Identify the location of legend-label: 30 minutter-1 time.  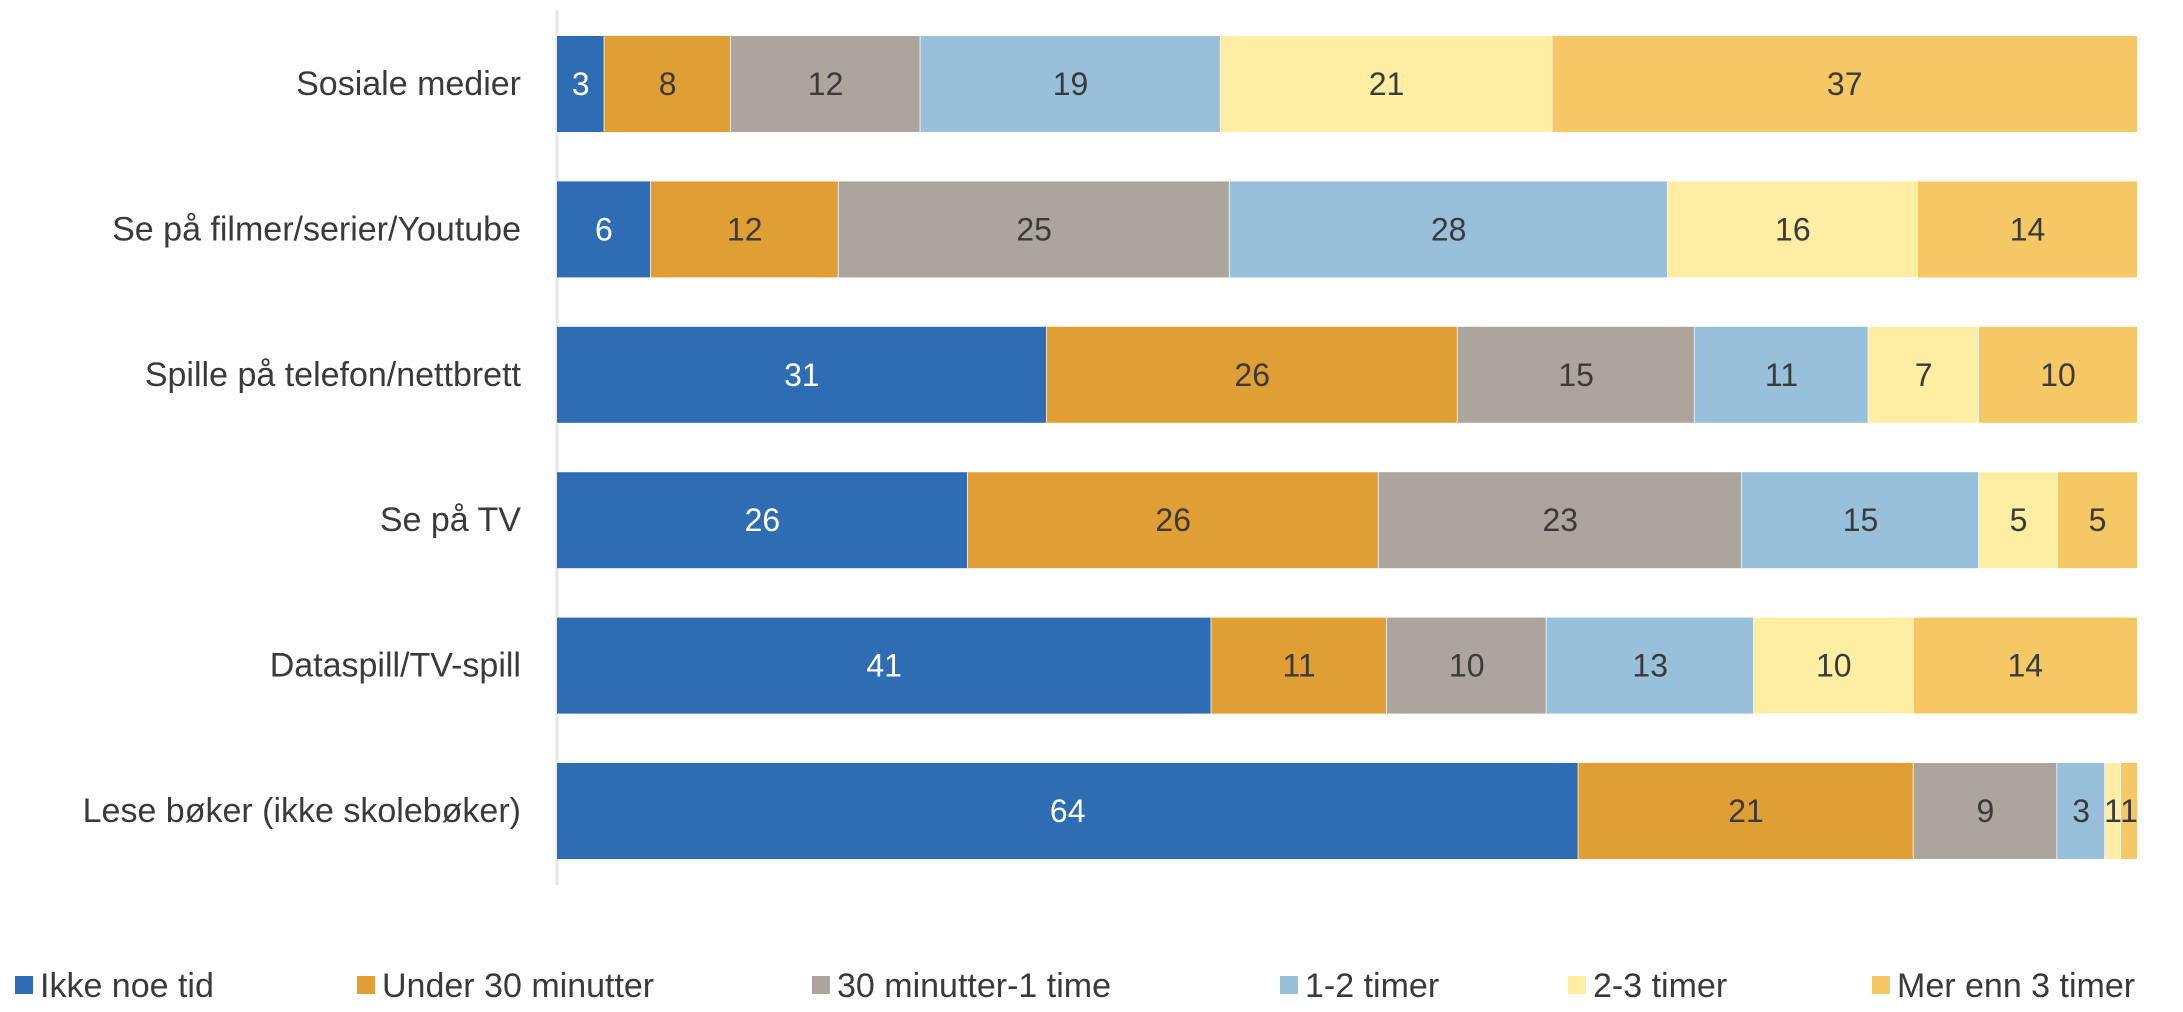
(974, 986).